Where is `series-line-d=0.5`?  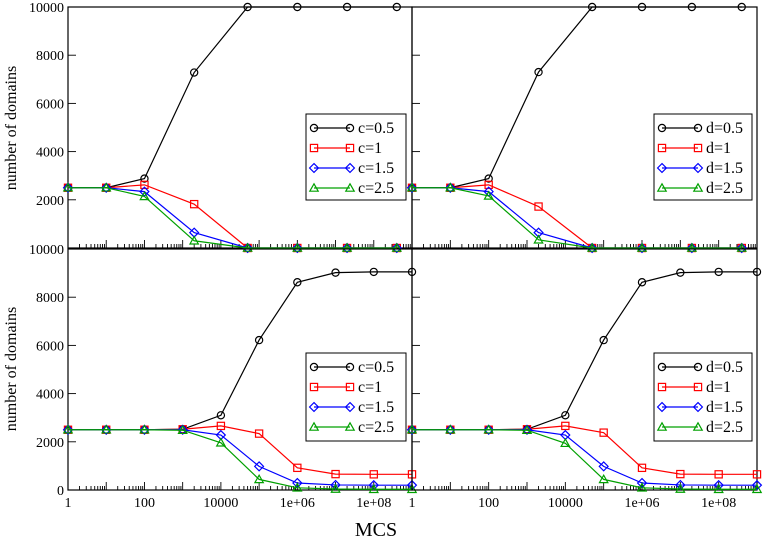
series-line-d=0.5 is located at coordinates (577, 97).